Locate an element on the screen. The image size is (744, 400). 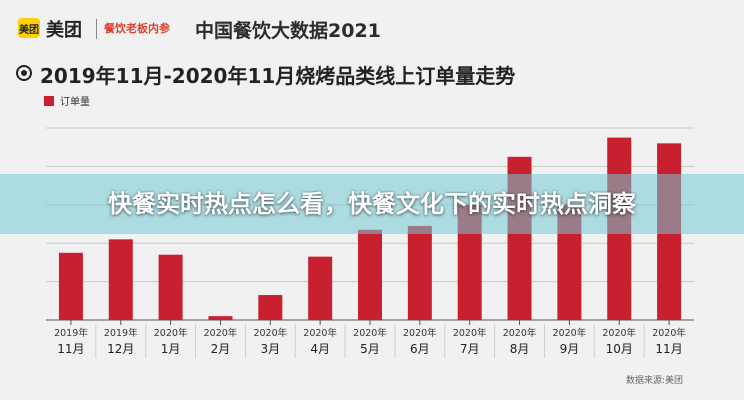
brand-divider is located at coordinates (96, 29).